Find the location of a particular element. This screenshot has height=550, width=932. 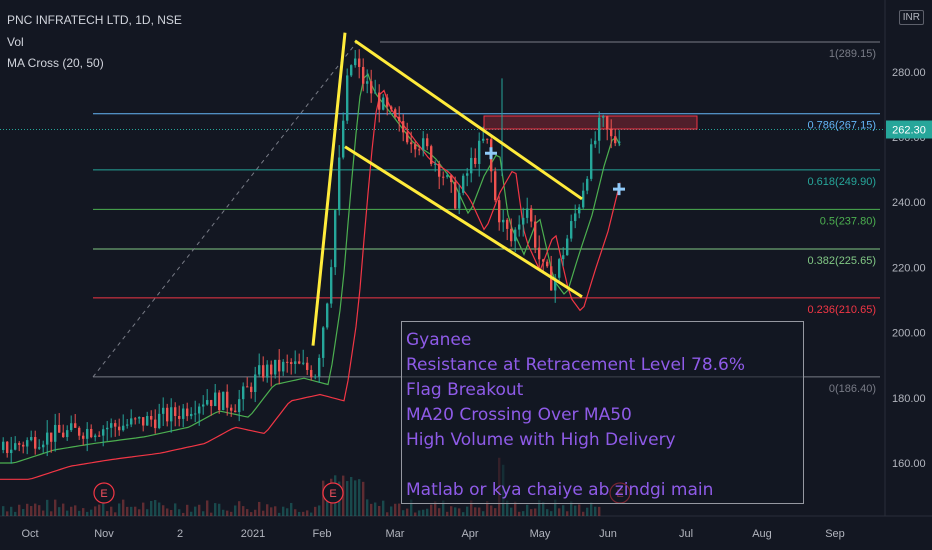

x-tick-label: Nov is located at coordinates (104, 534).